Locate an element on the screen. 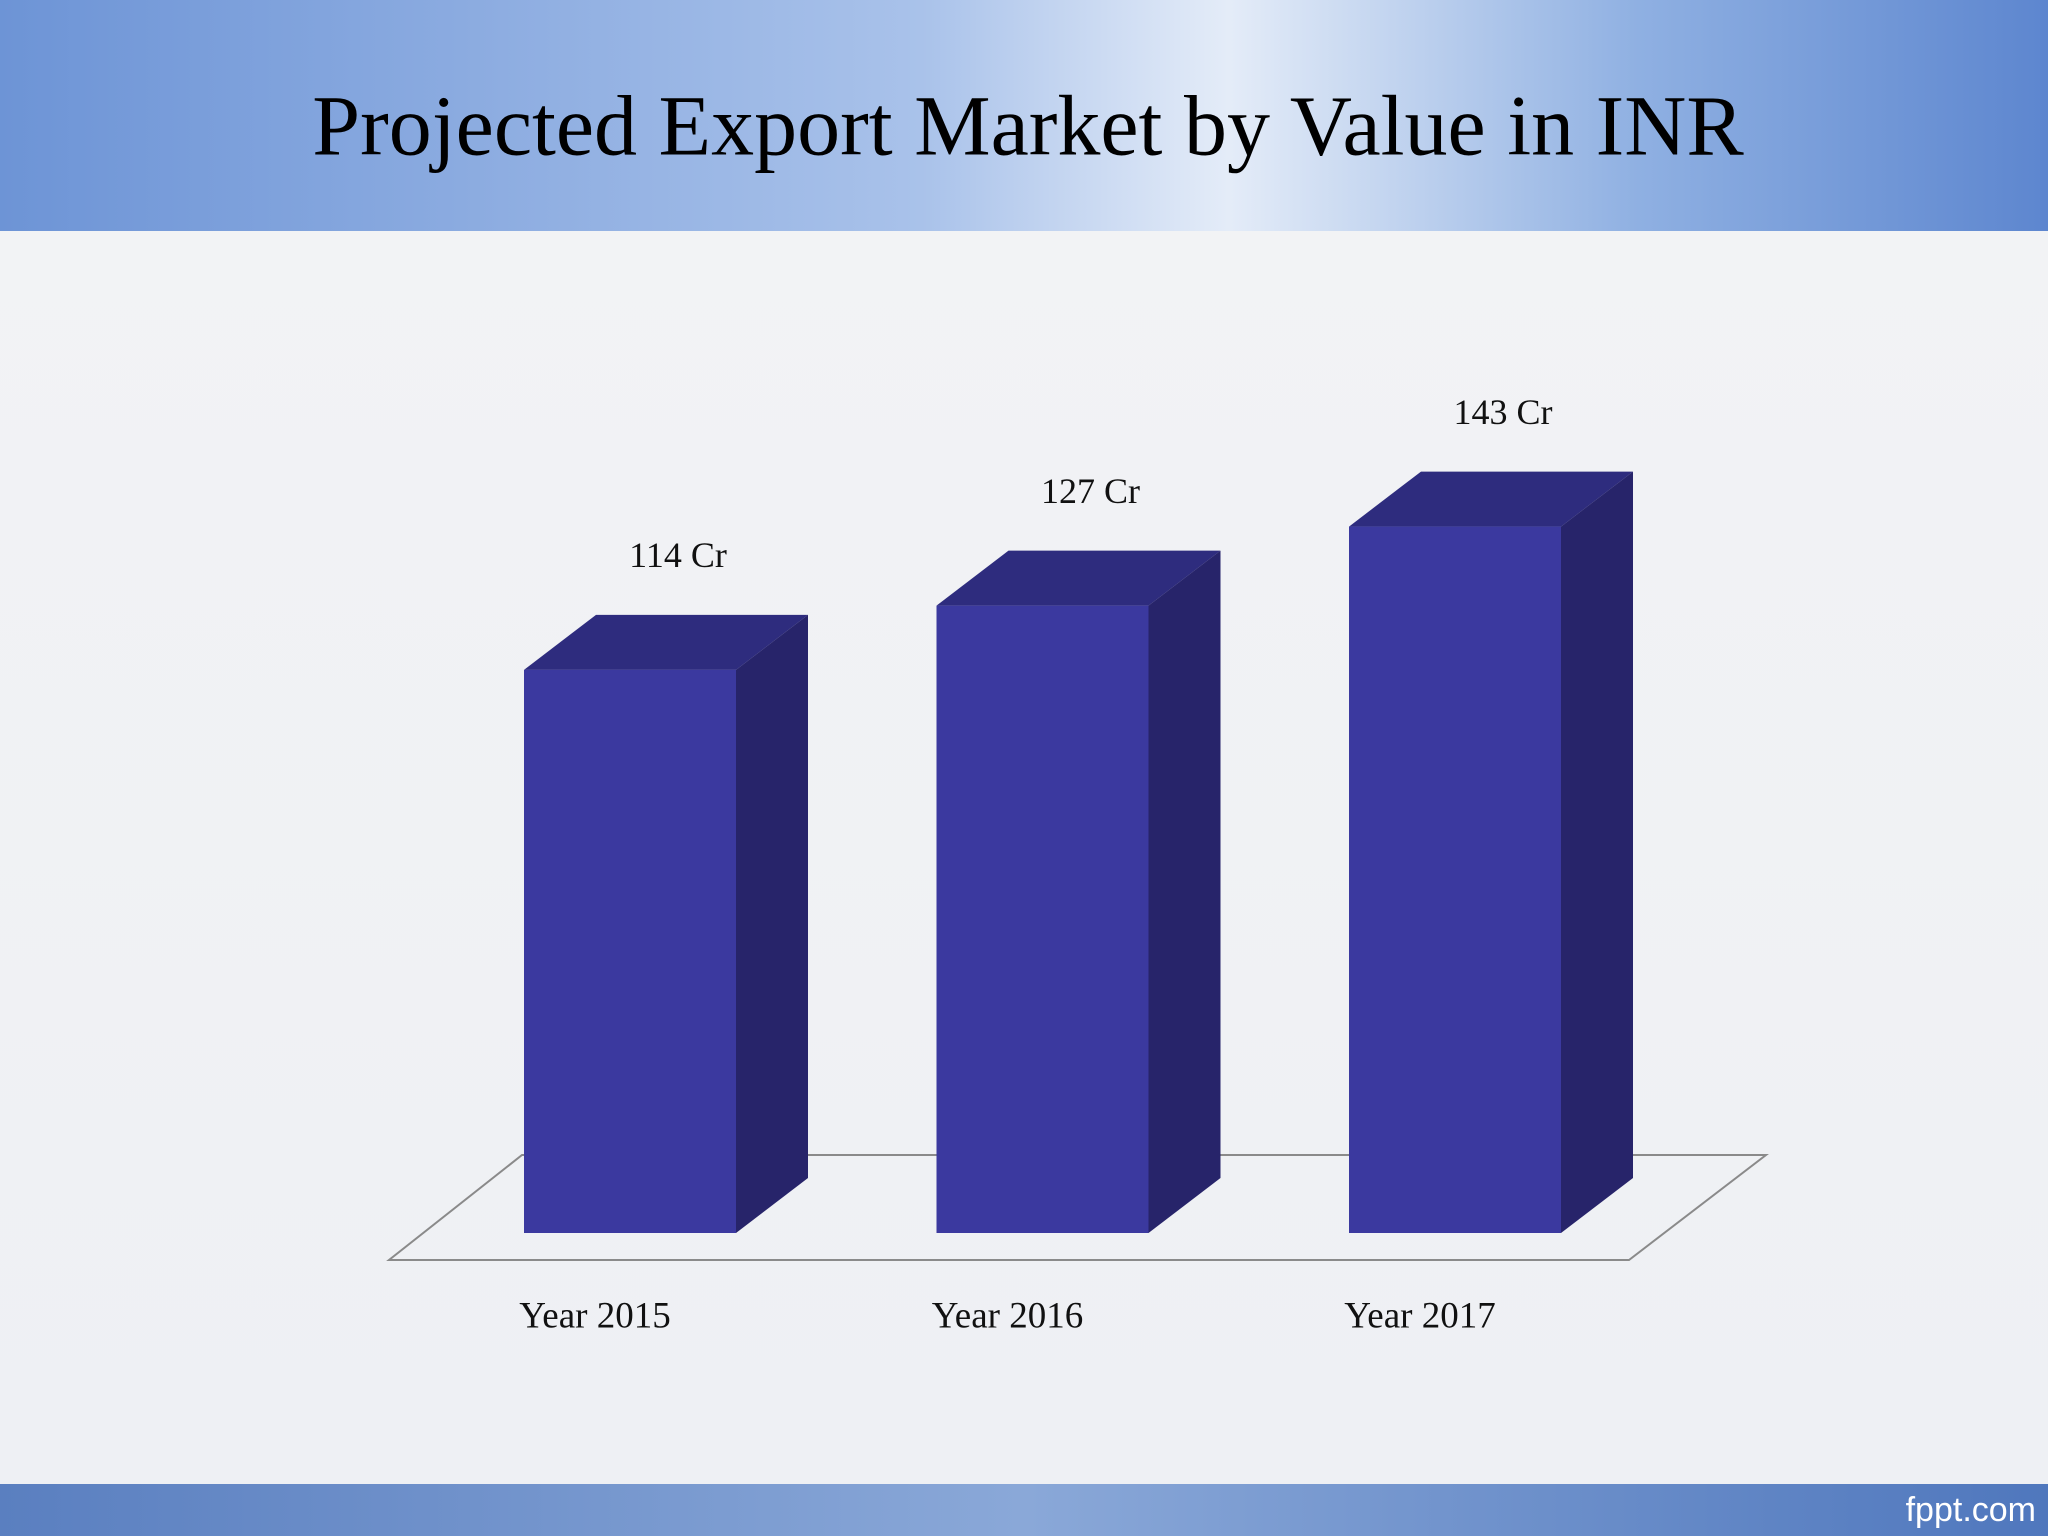  x-tick-label: Year 2015 is located at coordinates (594, 1315).